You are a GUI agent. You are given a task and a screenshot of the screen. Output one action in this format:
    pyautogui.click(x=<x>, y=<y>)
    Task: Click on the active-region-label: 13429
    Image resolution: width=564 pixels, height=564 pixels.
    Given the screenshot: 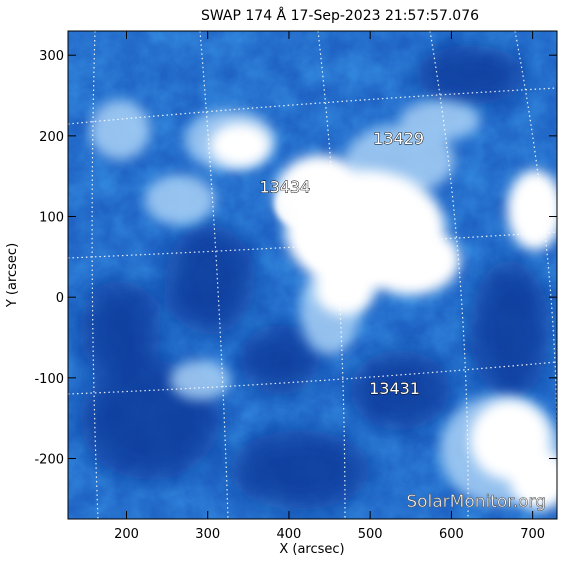 What is the action you would take?
    pyautogui.click(x=398, y=138)
    